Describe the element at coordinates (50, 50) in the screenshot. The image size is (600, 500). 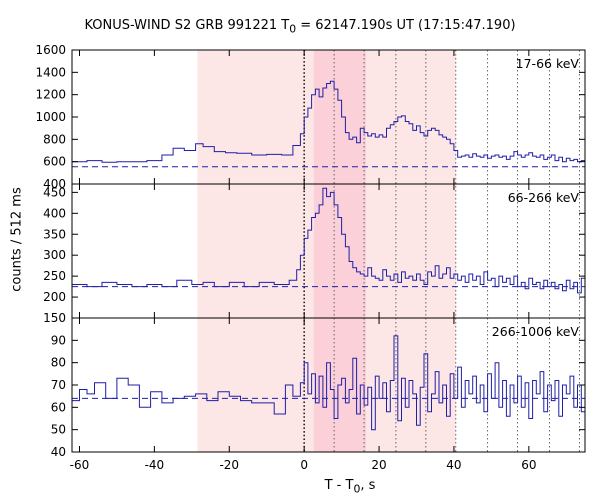
I see `y-tick-label-0-6: 1600` at that location.